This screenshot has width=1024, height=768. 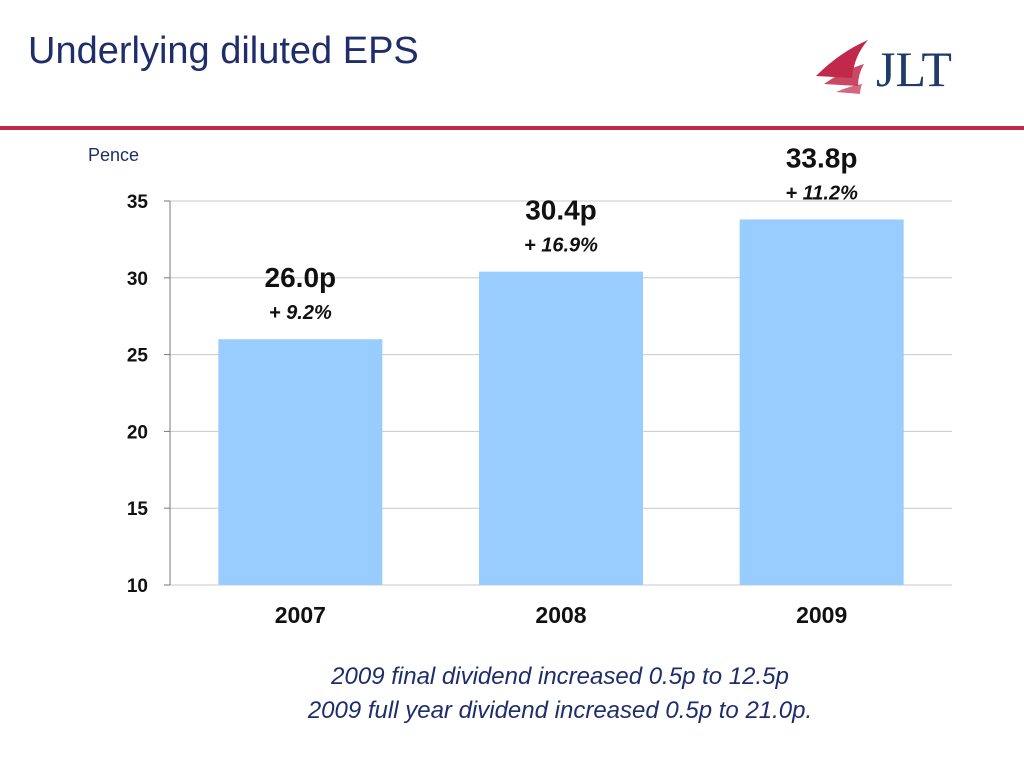 What do you see at coordinates (300, 615) in the screenshot?
I see `x-tick-label: 2007` at bounding box center [300, 615].